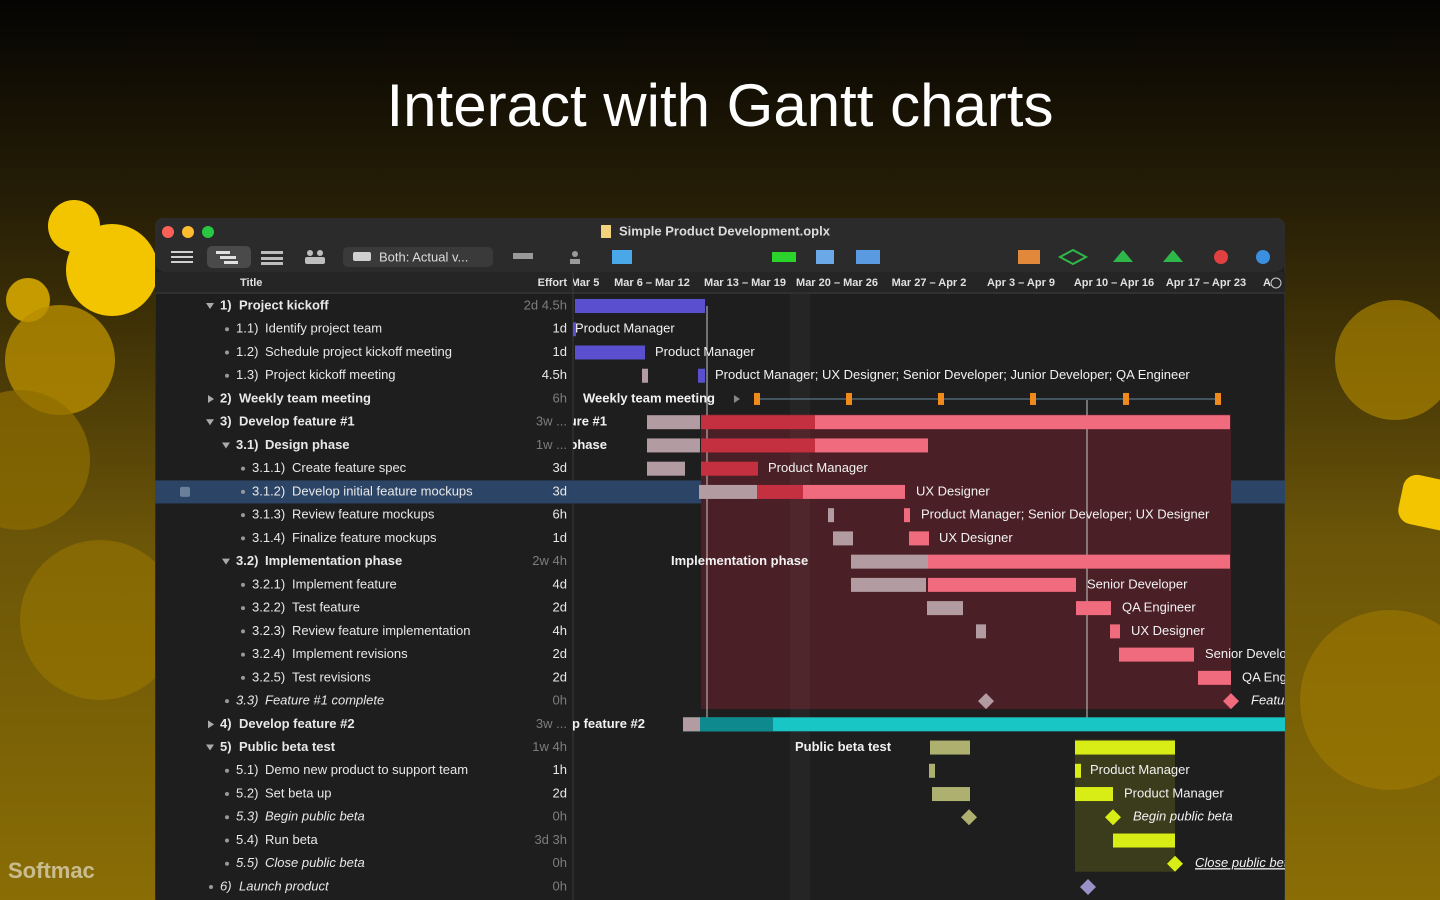 The width and height of the screenshot is (1440, 900). Describe the element at coordinates (350, 653) in the screenshot. I see `row-title: Implement revisions` at that location.